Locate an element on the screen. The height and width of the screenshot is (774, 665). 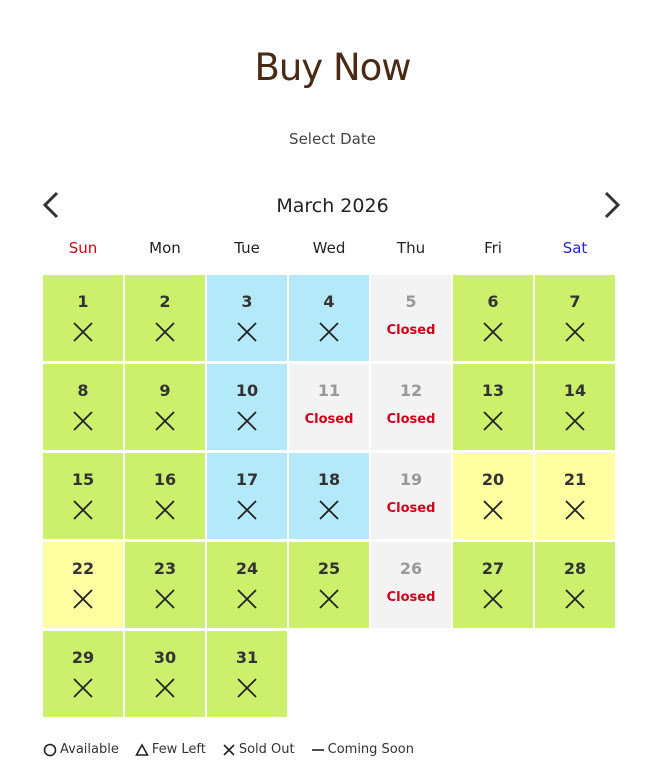
weekday-sat: Sat is located at coordinates (575, 248).